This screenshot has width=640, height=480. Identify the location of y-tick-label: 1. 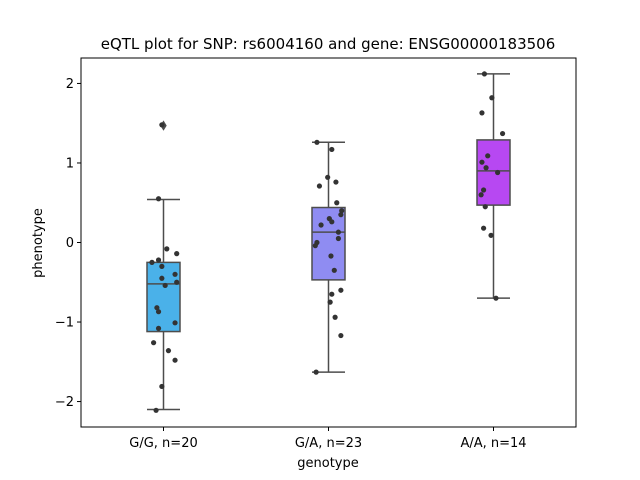
(70, 163).